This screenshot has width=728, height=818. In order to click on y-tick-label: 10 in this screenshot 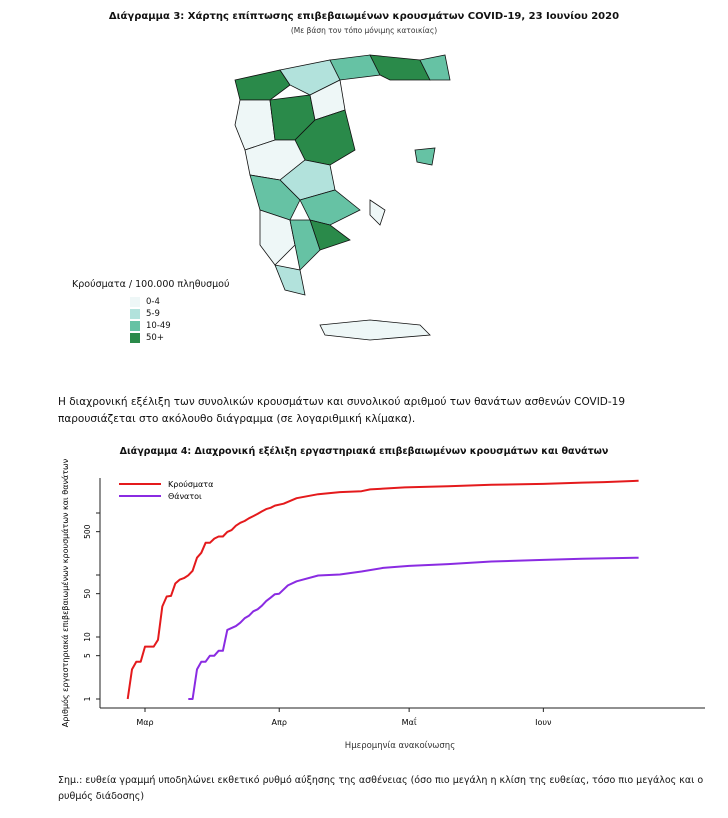, I will do `click(87, 637)`.